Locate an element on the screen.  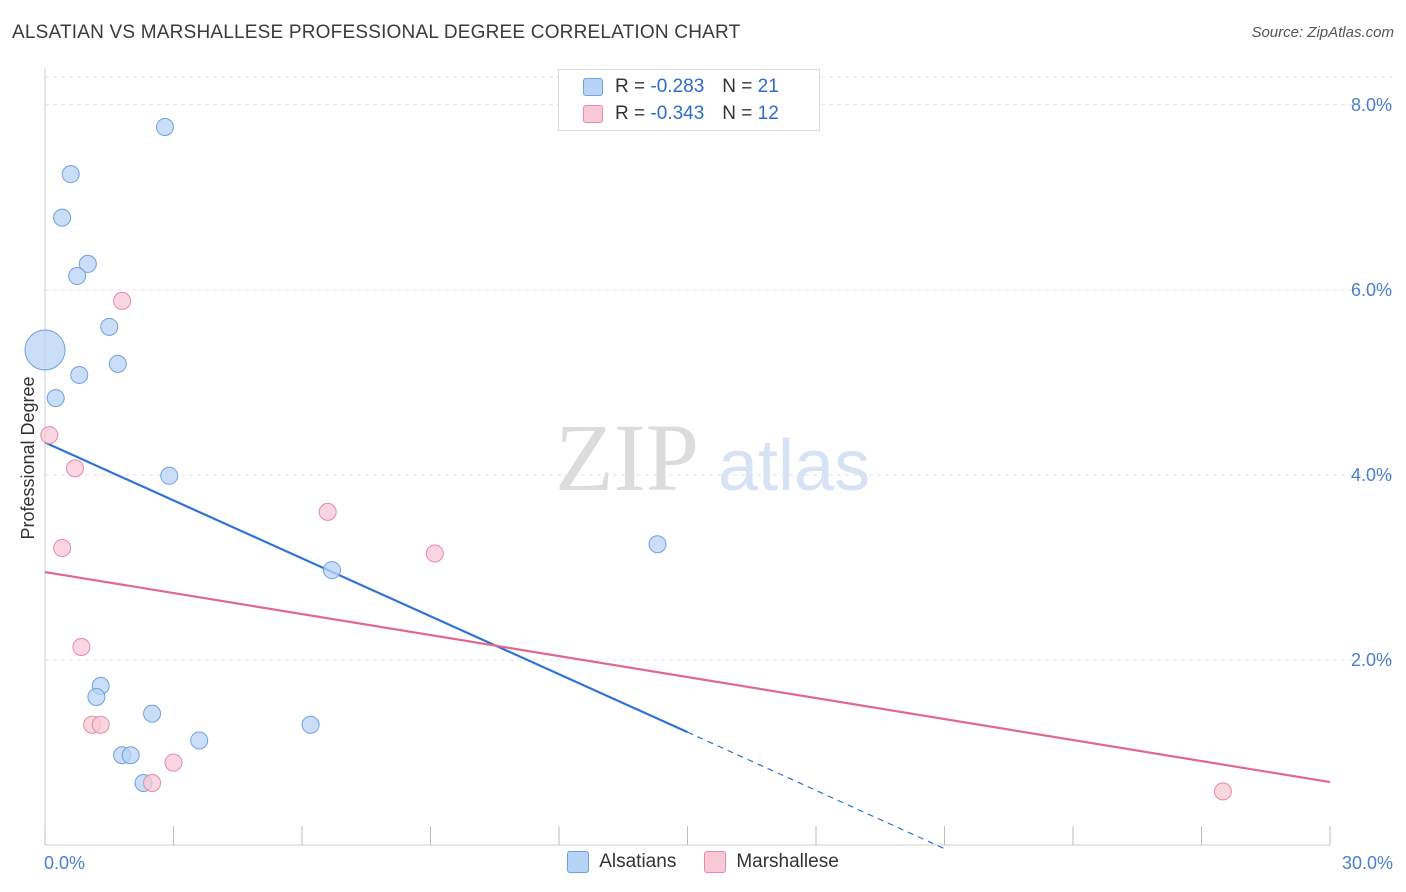
source-label: Source: ZipAtlas.com is located at coordinates (1322, 32).